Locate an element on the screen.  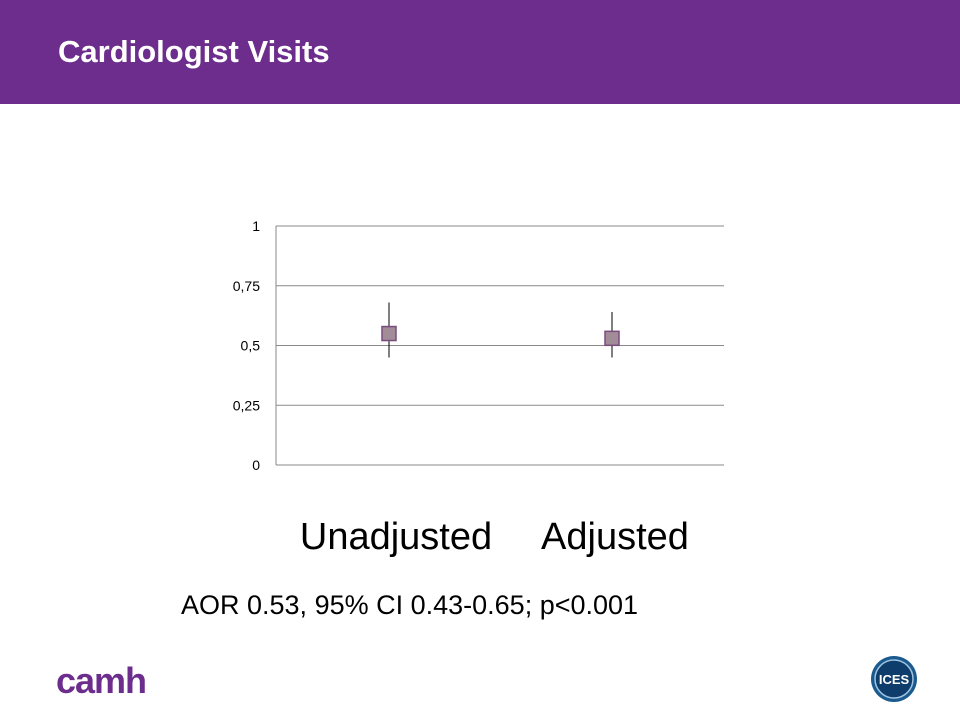
category-label-unadjusted: Unadjusted is located at coordinates (396, 537).